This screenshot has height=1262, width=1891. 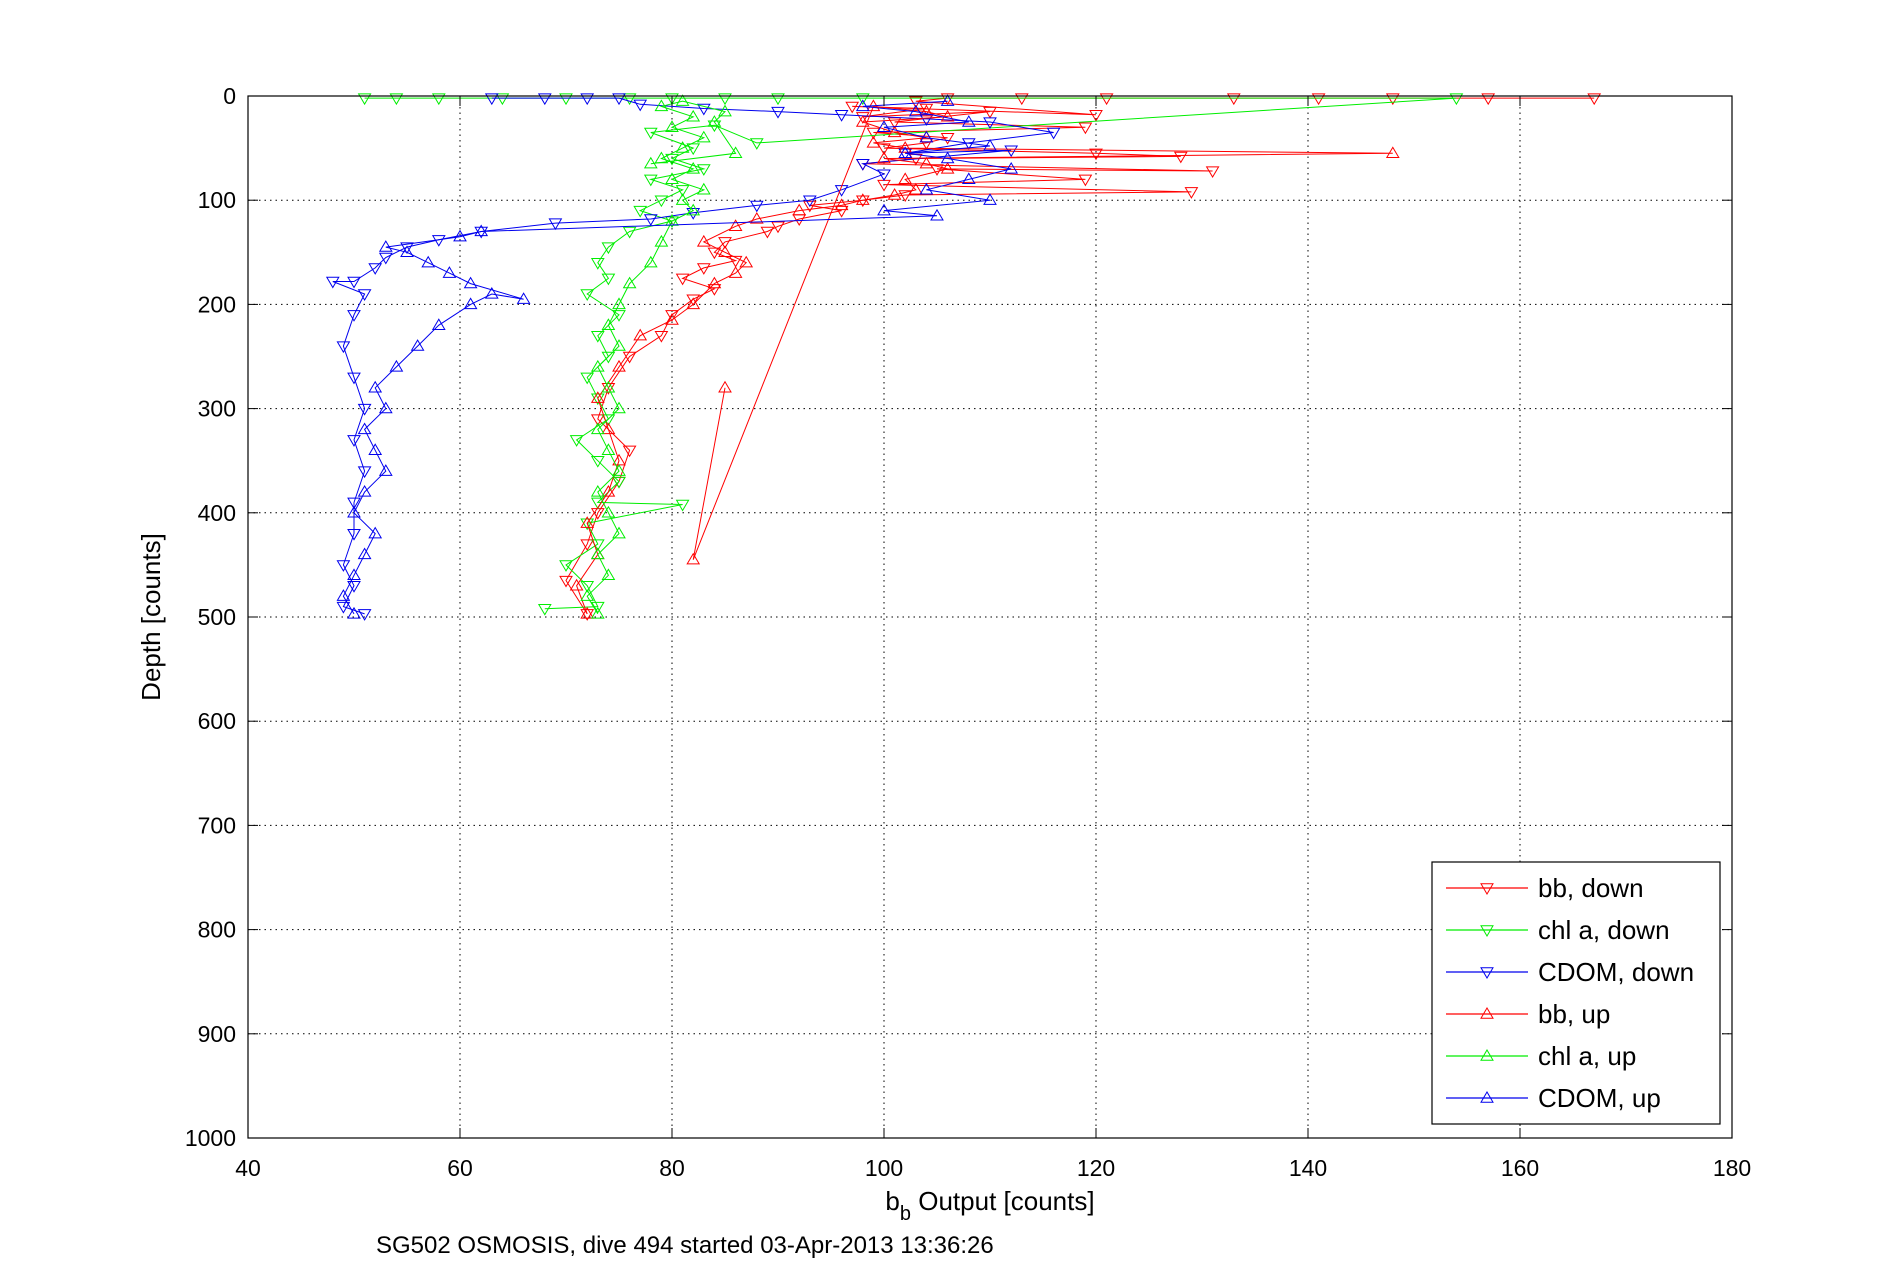 I want to click on legend-label: chl a, down, so click(x=1604, y=930).